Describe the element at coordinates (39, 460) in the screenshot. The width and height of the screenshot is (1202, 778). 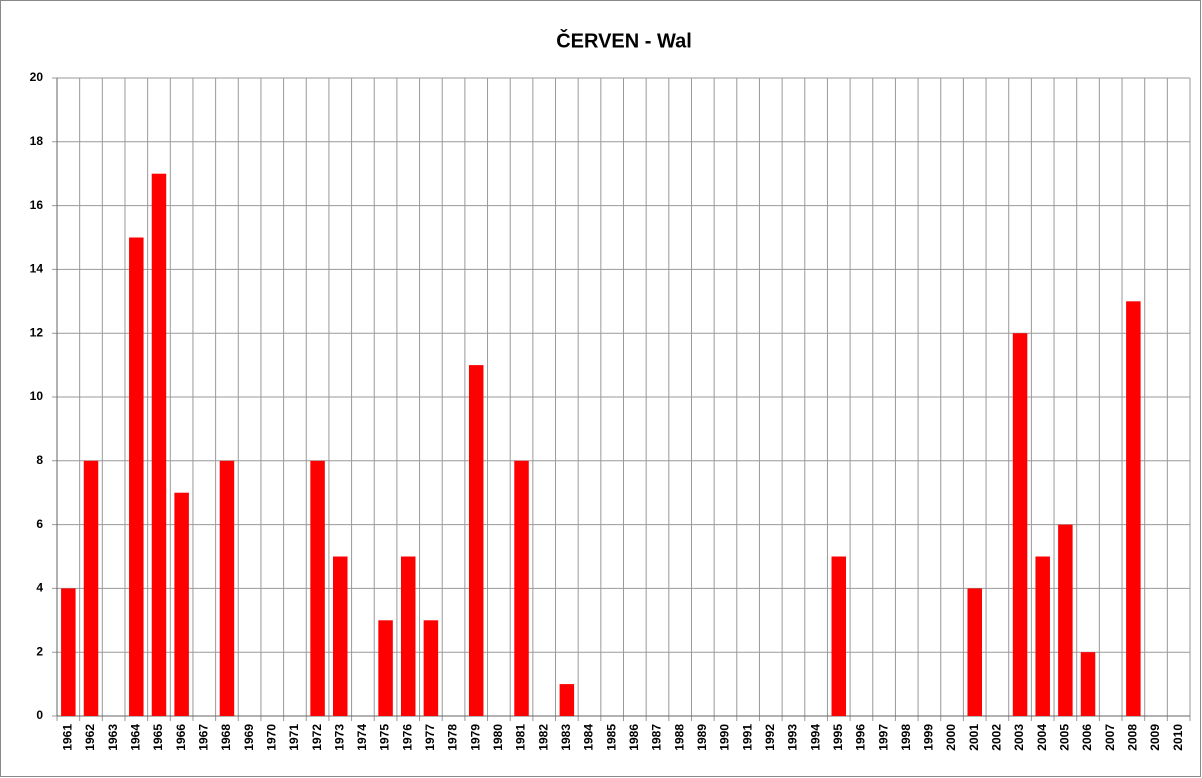
I see `y-tick-label: 8` at that location.